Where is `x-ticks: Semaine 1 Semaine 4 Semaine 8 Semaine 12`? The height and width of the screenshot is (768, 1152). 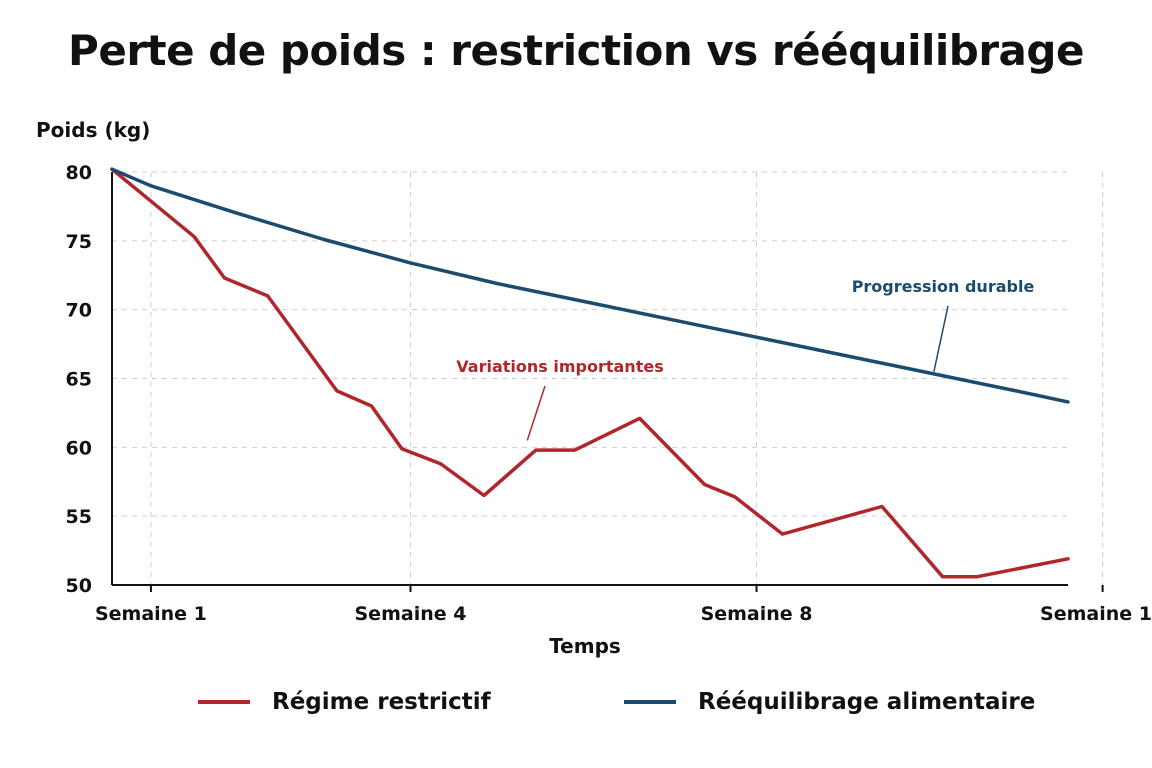
x-ticks: Semaine 1 Semaine 4 Semaine 8 Semaine 12 is located at coordinates (623, 605).